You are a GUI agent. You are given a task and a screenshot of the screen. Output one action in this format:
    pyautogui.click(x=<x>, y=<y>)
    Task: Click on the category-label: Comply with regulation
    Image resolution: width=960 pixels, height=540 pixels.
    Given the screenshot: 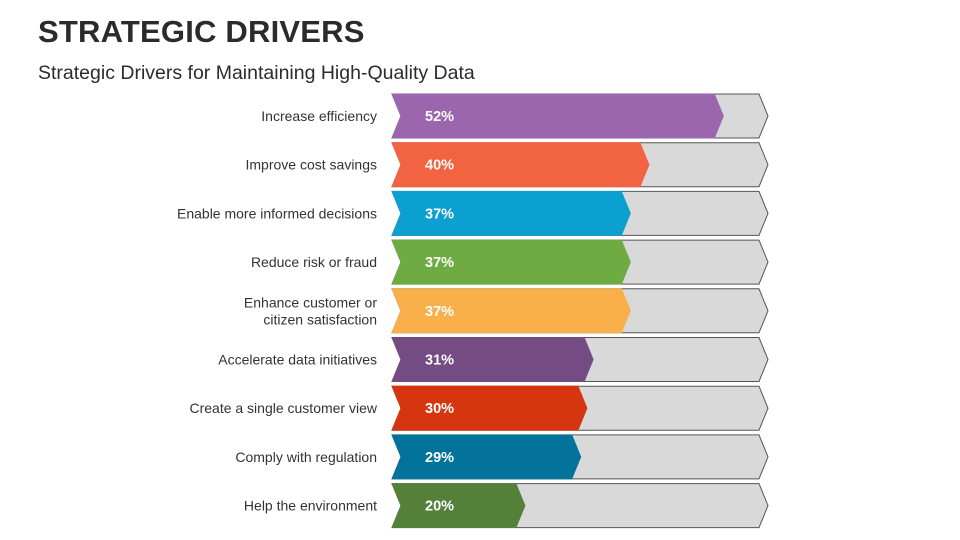 What is the action you would take?
    pyautogui.click(x=306, y=457)
    